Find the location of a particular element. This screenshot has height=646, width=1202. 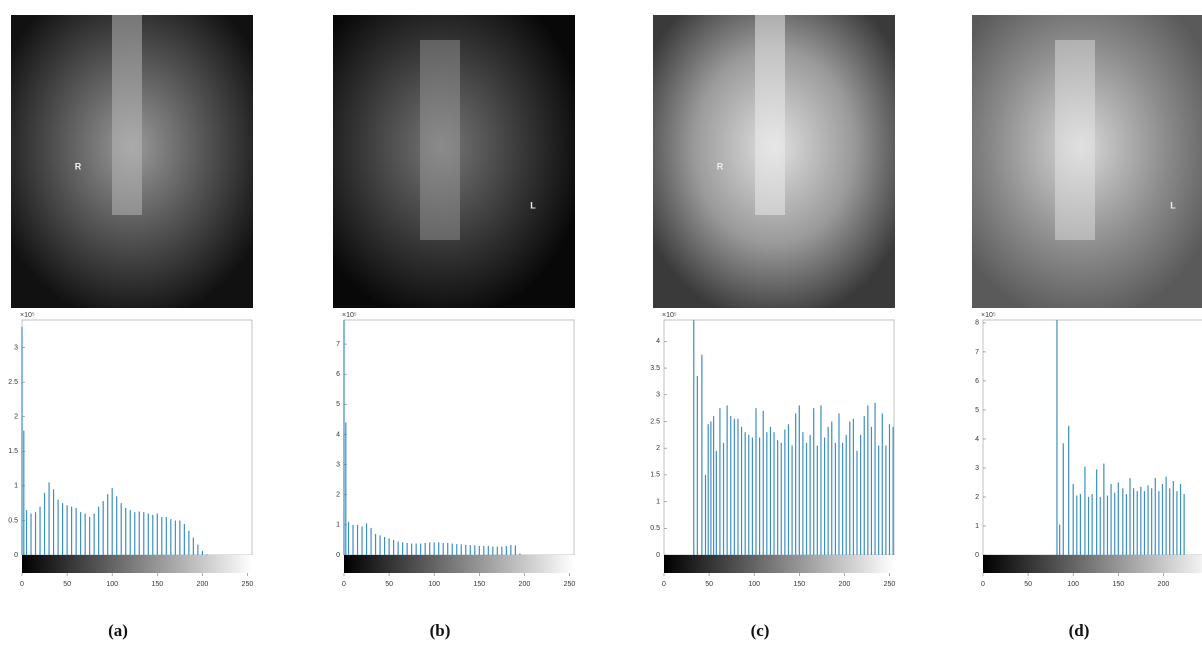

y-tick-label: 6 is located at coordinates (977, 381).